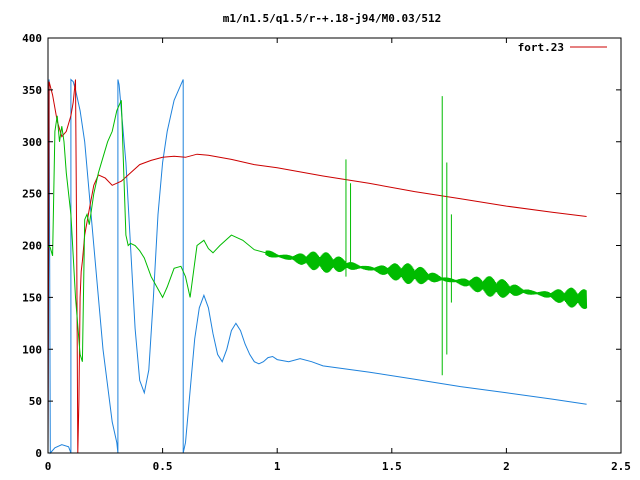 The image size is (640, 480). I want to click on chart-title: m1/n1.5/q1.5/r-+.18-j94/M0.03/512, so click(332, 18).